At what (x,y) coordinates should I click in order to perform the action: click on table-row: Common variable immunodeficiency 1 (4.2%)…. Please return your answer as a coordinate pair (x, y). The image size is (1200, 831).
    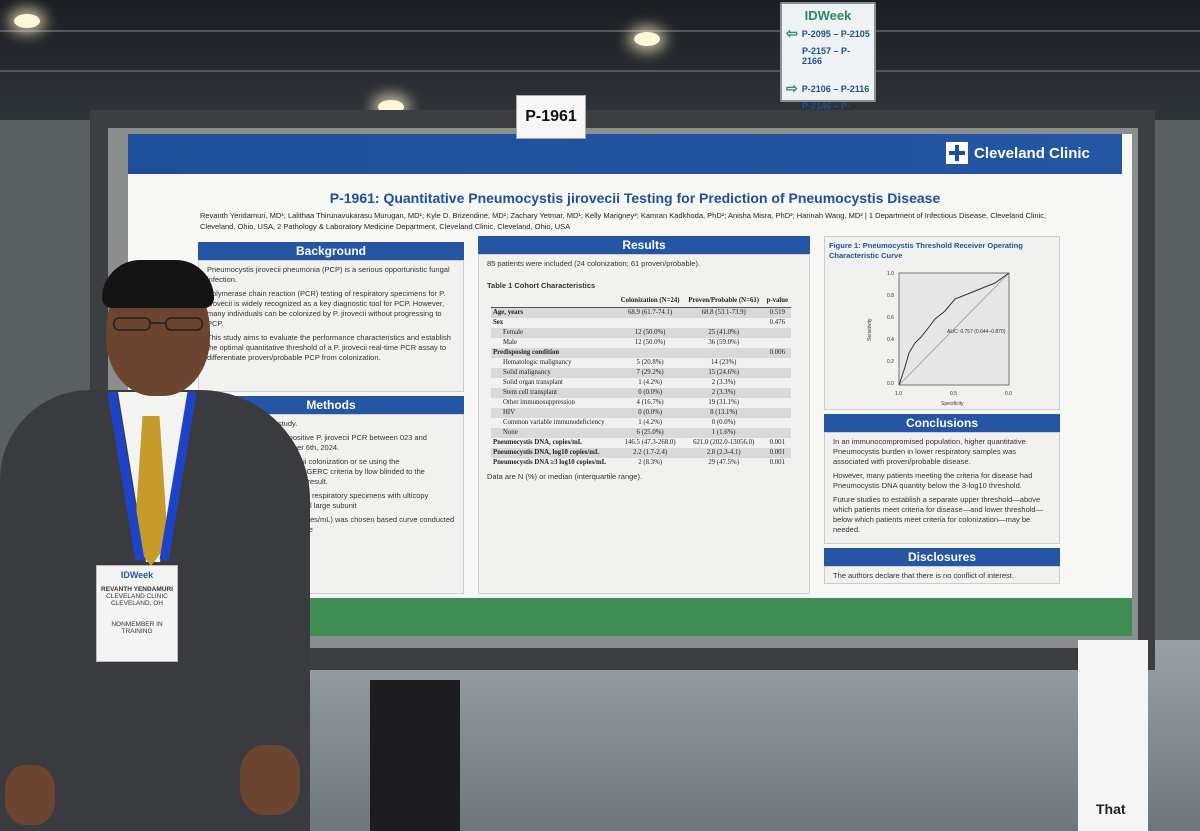
    Looking at the image, I should click on (641, 423).